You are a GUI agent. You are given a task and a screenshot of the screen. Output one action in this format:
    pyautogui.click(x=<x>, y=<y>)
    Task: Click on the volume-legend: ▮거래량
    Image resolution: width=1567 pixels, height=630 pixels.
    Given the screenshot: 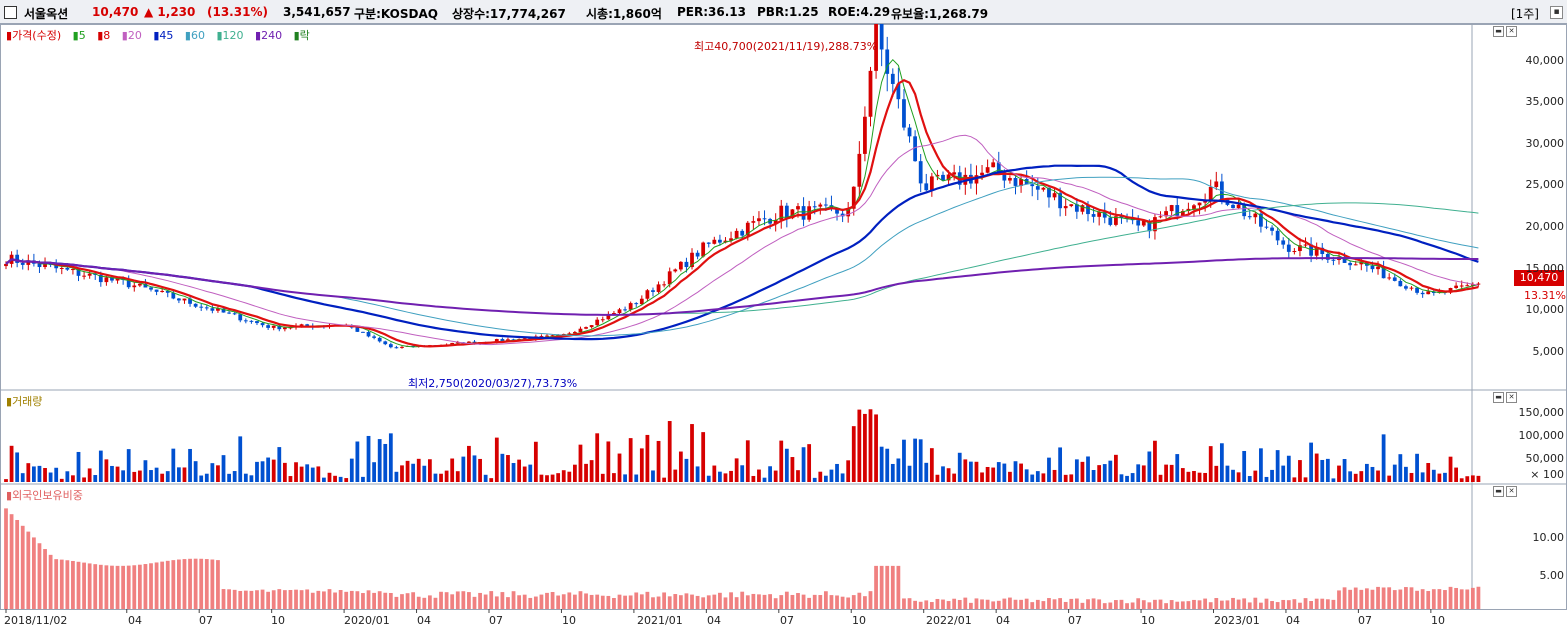 What is the action you would take?
    pyautogui.click(x=24, y=401)
    